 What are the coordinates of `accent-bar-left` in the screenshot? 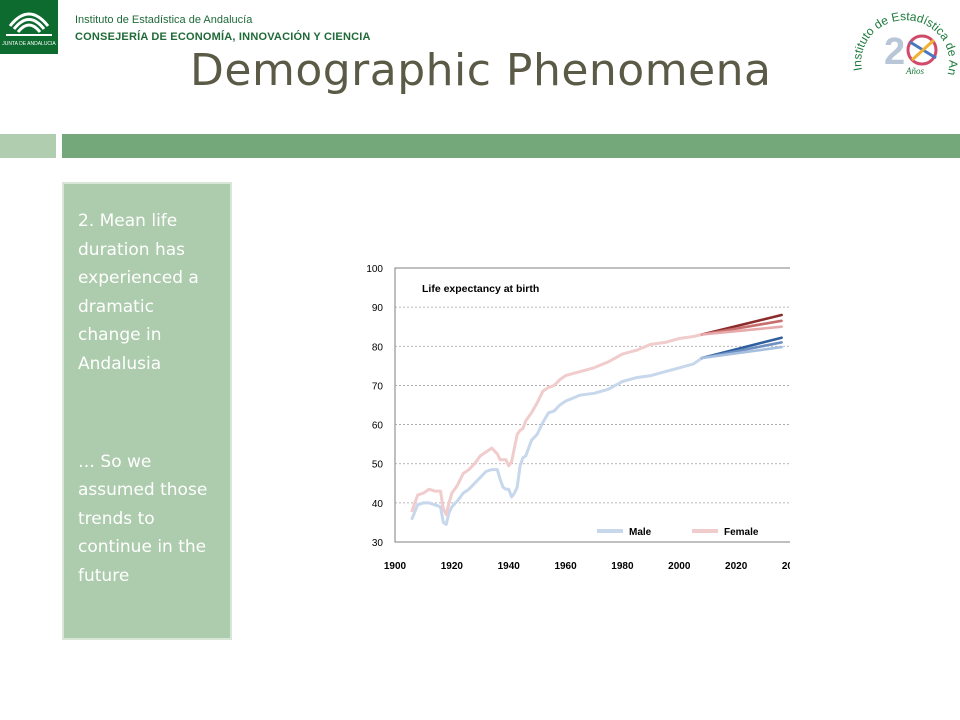 It's located at (28, 146).